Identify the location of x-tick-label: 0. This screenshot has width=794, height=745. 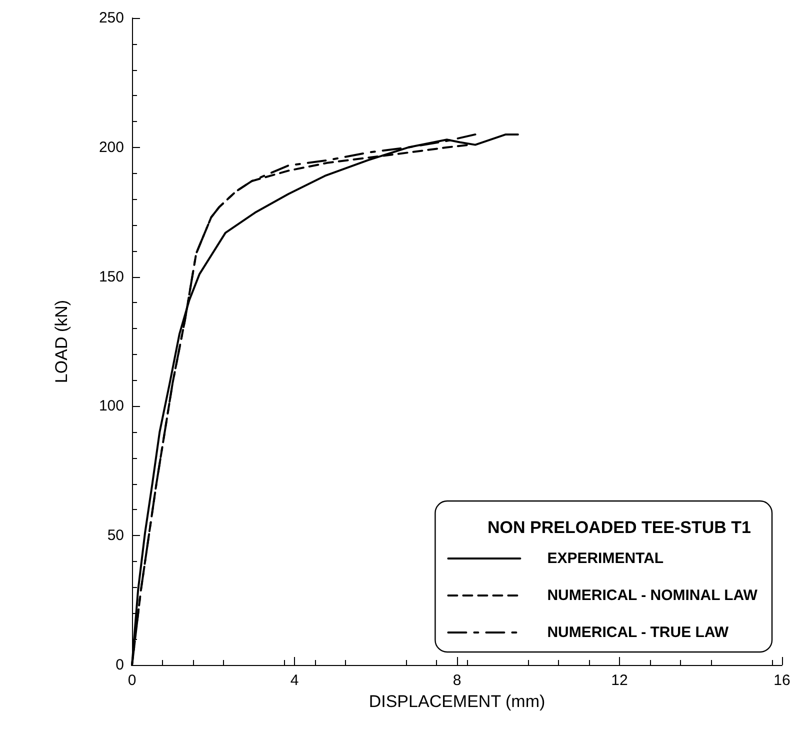
(132, 680).